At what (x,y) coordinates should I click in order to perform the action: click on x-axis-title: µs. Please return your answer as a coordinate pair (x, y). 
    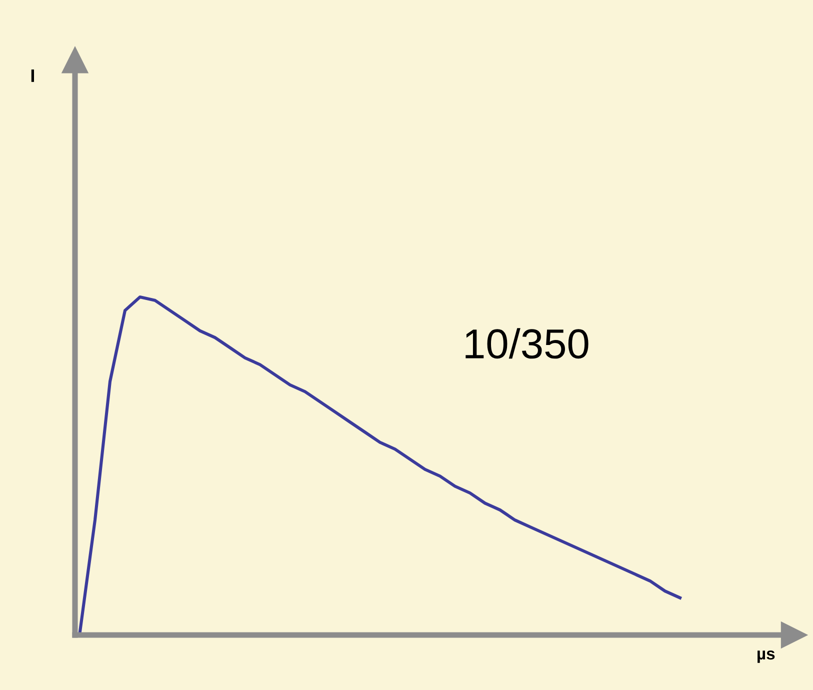
    Looking at the image, I should click on (766, 656).